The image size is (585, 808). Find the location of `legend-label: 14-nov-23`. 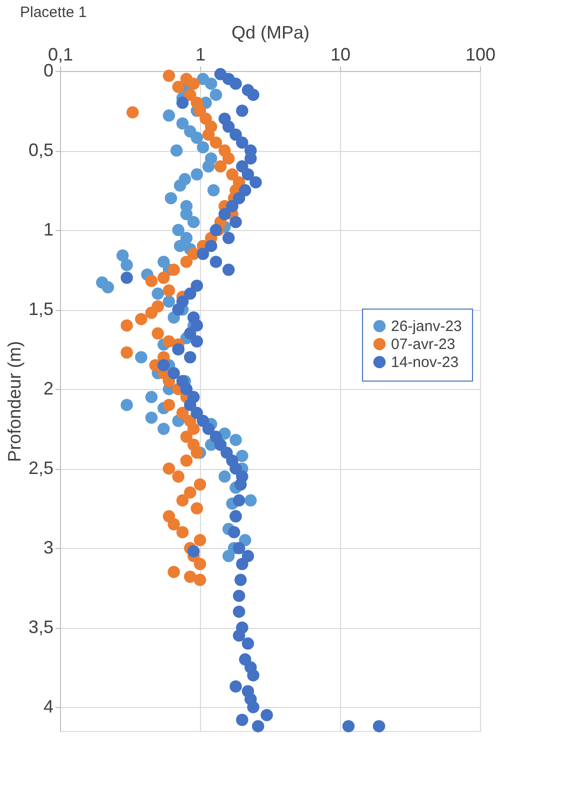

legend-label: 14-nov-23 is located at coordinates (425, 363).